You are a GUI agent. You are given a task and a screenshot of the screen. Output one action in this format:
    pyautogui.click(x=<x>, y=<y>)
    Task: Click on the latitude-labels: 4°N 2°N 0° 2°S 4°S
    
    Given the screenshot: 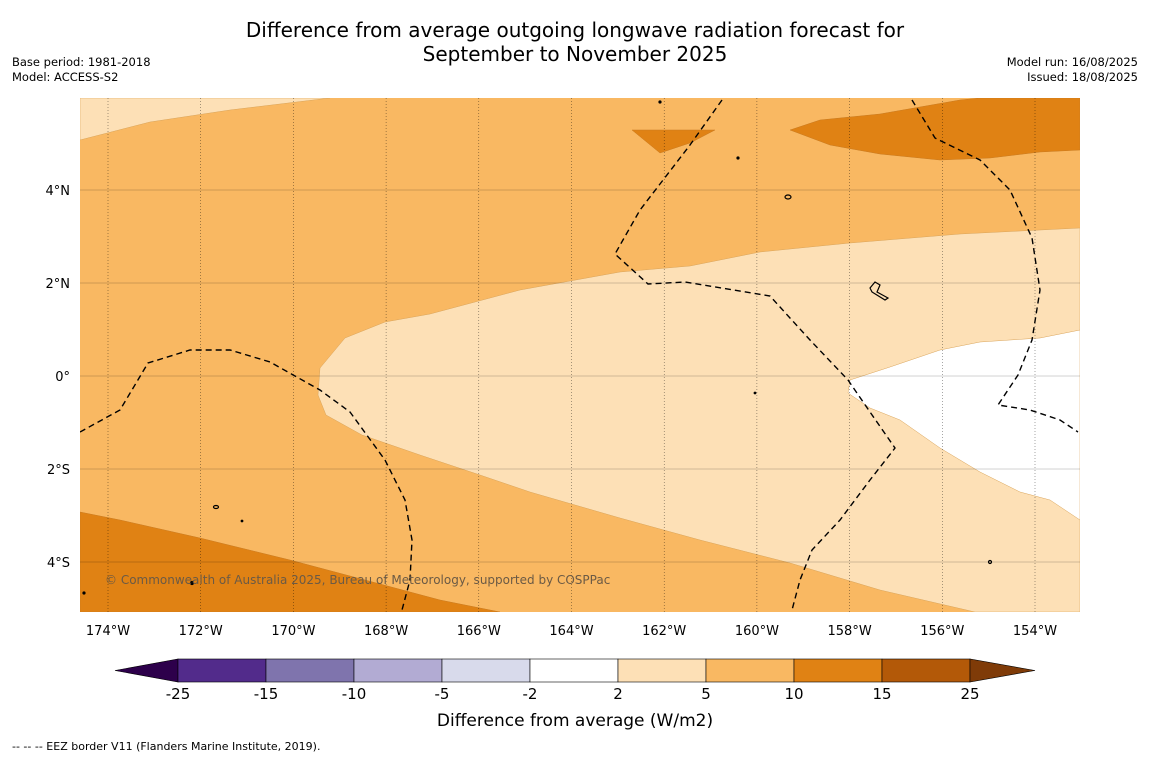 What is the action you would take?
    pyautogui.click(x=58, y=377)
    